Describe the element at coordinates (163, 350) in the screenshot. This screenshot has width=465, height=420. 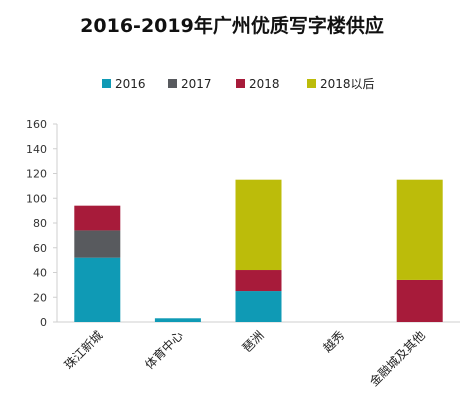
I see `x-tick-label-1: 体育中心` at that location.